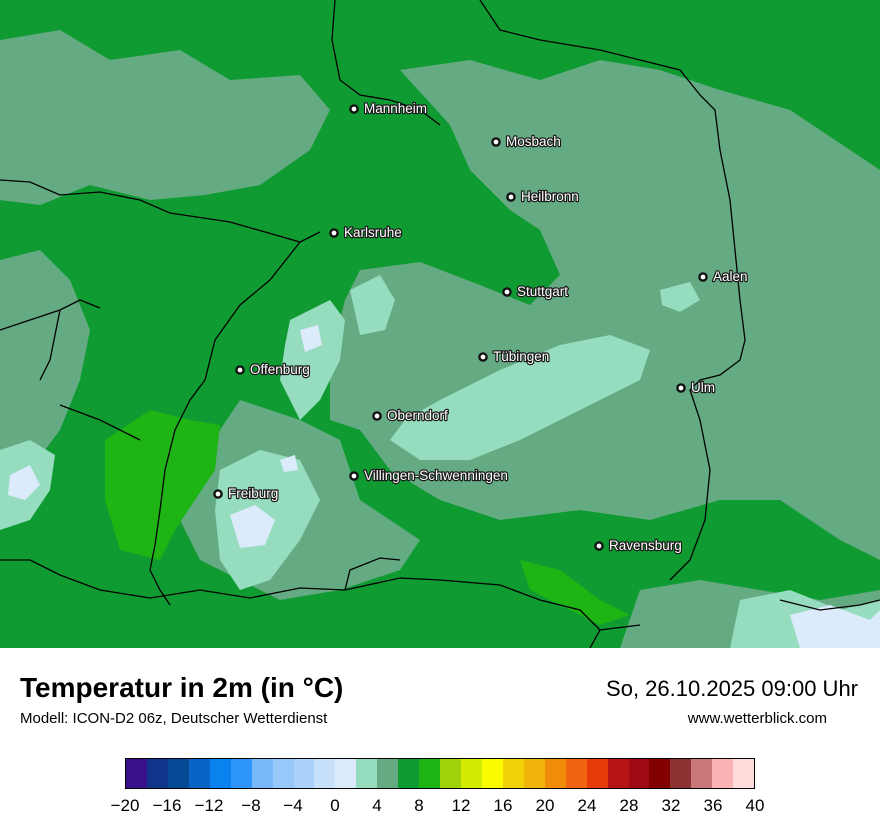 The height and width of the screenshot is (830, 880). I want to click on city-stuttgart: Stuttgart, so click(535, 291).